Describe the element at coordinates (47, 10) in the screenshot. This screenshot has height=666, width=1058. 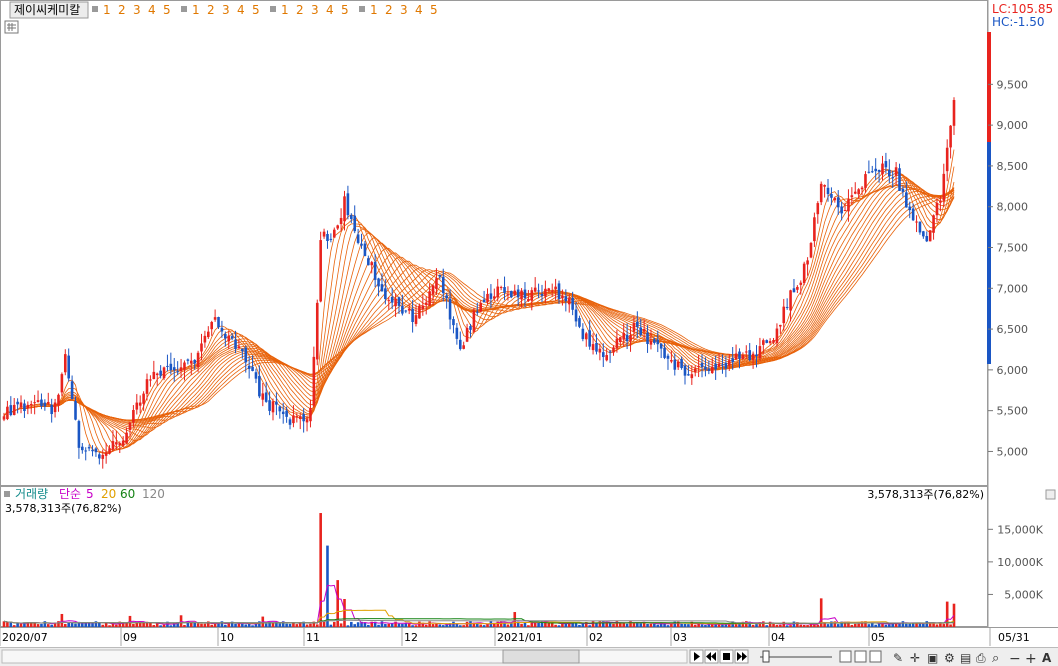
I see `stock-name: 제이씨케미칼` at that location.